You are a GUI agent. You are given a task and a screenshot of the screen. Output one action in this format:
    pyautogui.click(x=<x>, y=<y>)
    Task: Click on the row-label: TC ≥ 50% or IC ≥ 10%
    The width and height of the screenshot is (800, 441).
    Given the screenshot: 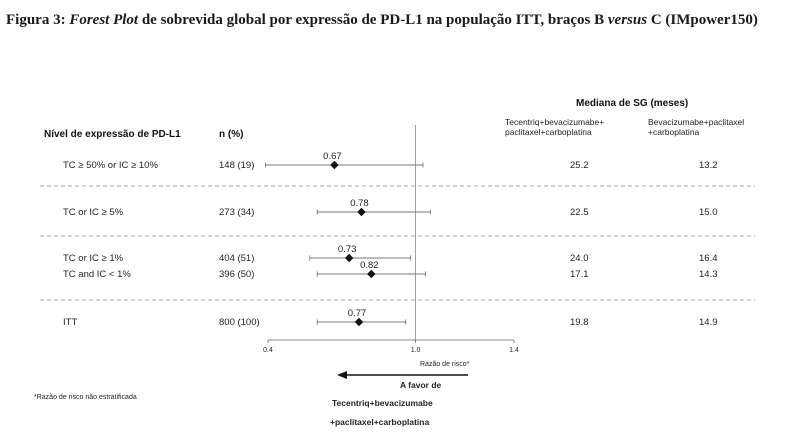 What is the action you would take?
    pyautogui.click(x=110, y=165)
    